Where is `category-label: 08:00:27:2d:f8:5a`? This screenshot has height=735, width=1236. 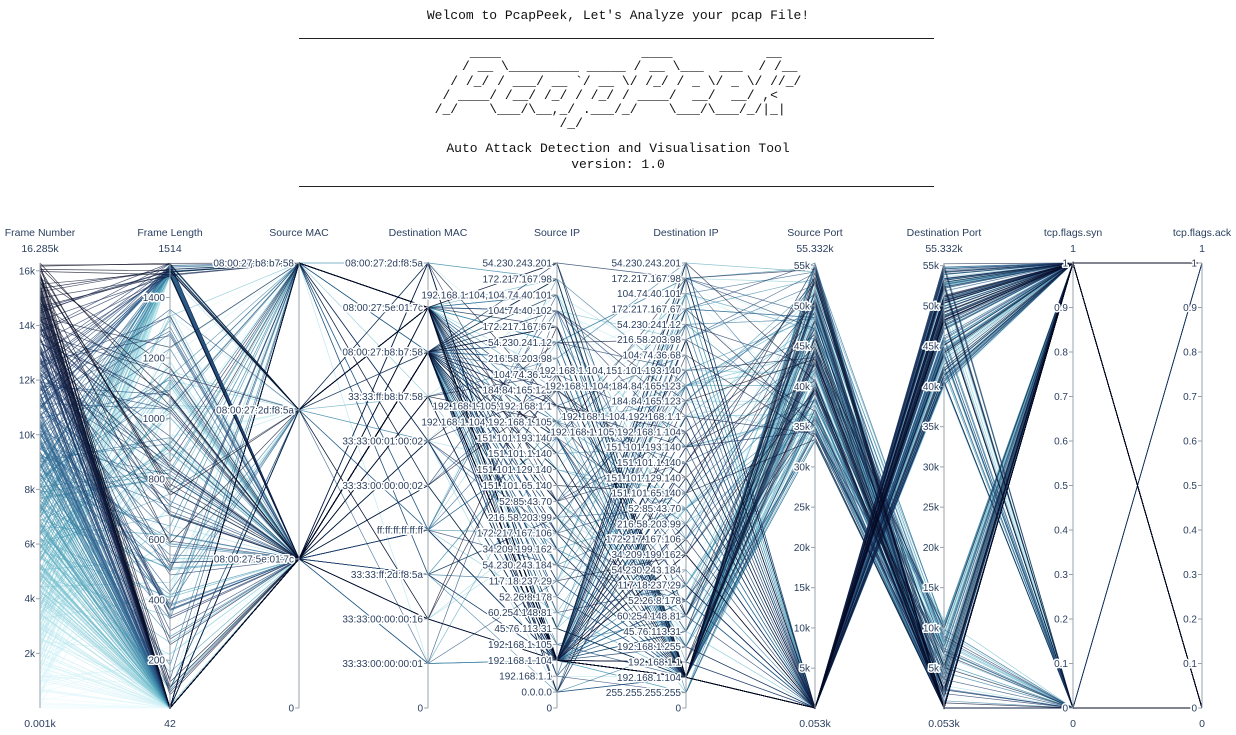 category-label: 08:00:27:2d:f8:5a is located at coordinates (384, 264).